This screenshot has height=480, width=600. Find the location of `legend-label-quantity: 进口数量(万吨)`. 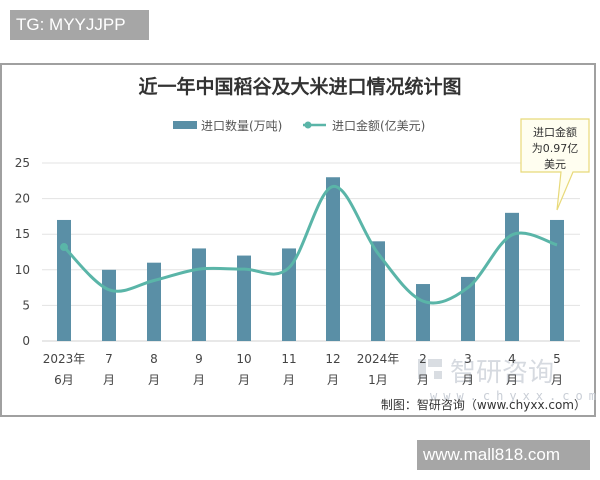

legend-label-quantity: 进口数量(万吨) is located at coordinates (241, 125).